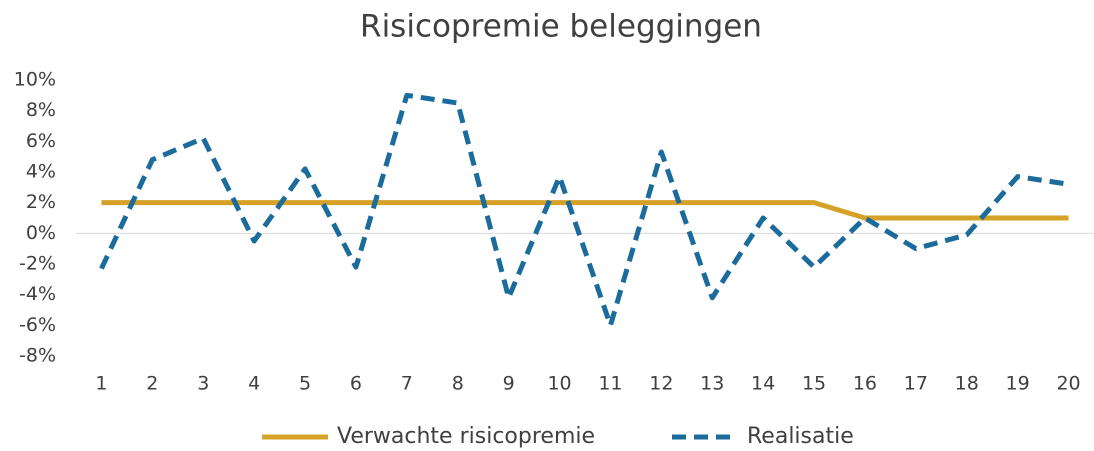 This screenshot has height=451, width=1094. I want to click on x-tick-label: 7, so click(407, 384).